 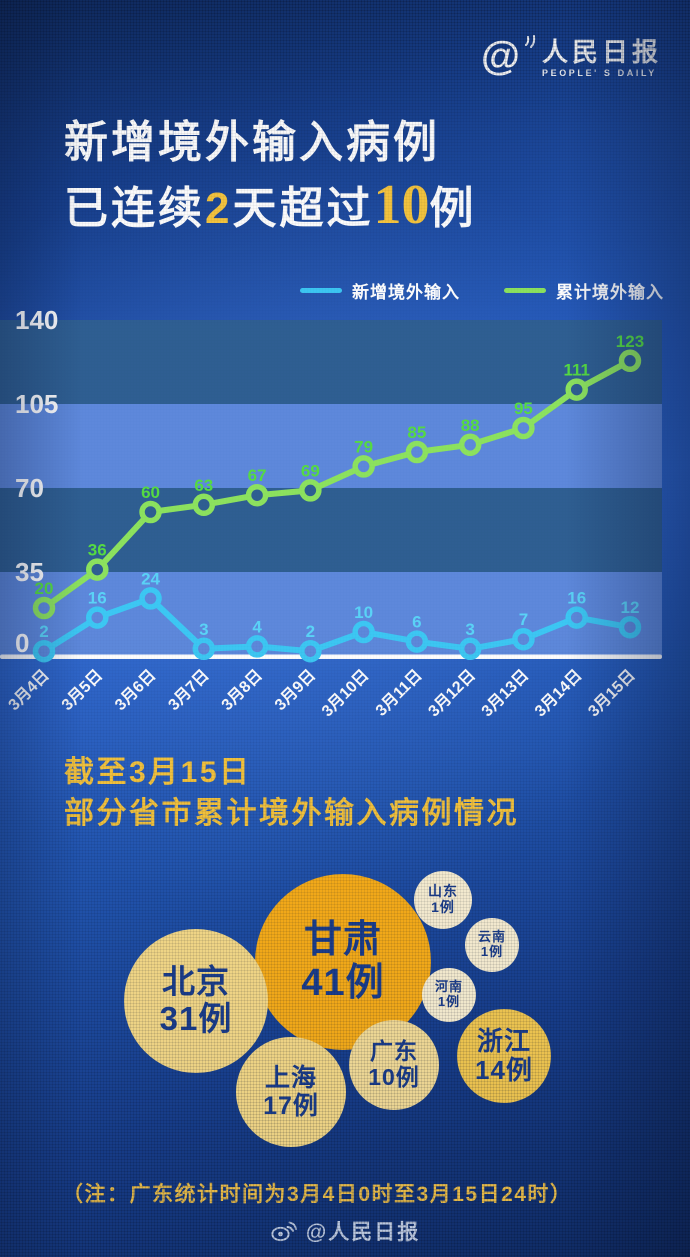 I want to click on data-point-label: 4, so click(x=257, y=626).